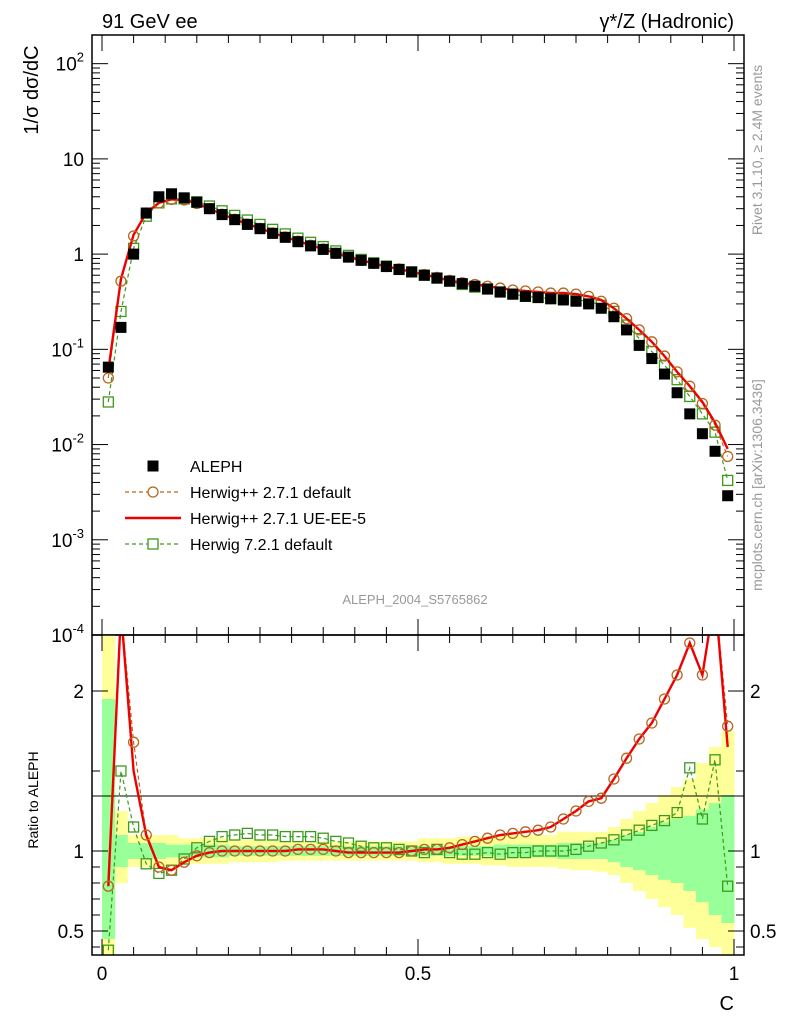 The height and width of the screenshot is (1024, 786). I want to click on x-tick-label: 1, so click(734, 974).